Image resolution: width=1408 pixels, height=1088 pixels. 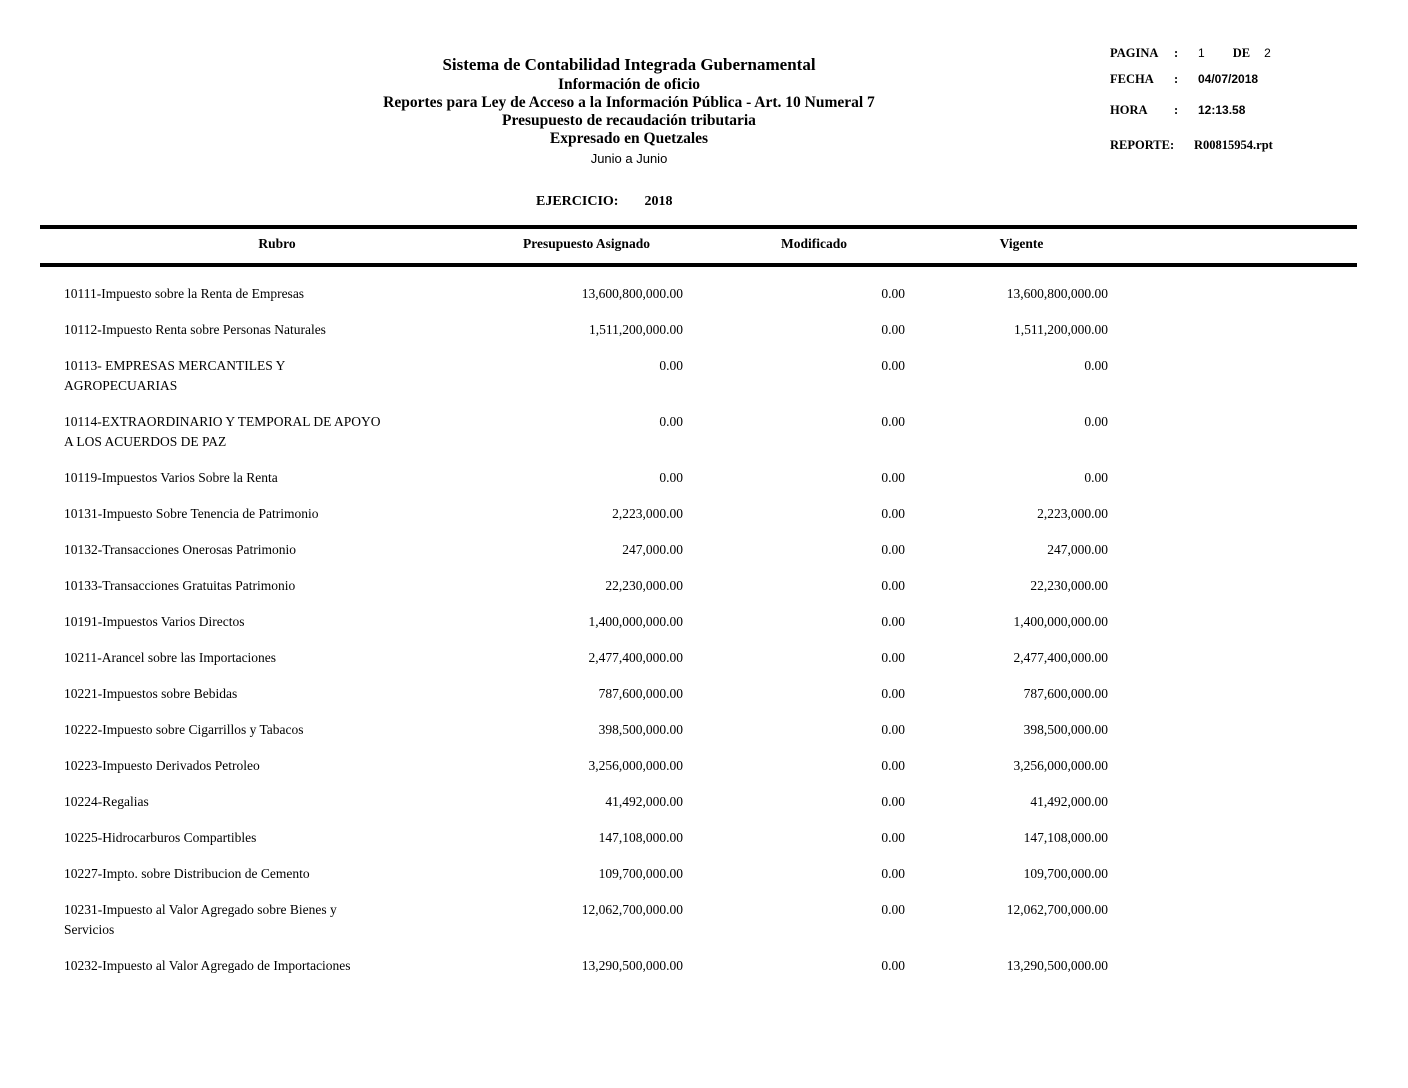 I want to click on meta-reporte-row: REPORTE: R00815954.rpt, so click(x=1256, y=145).